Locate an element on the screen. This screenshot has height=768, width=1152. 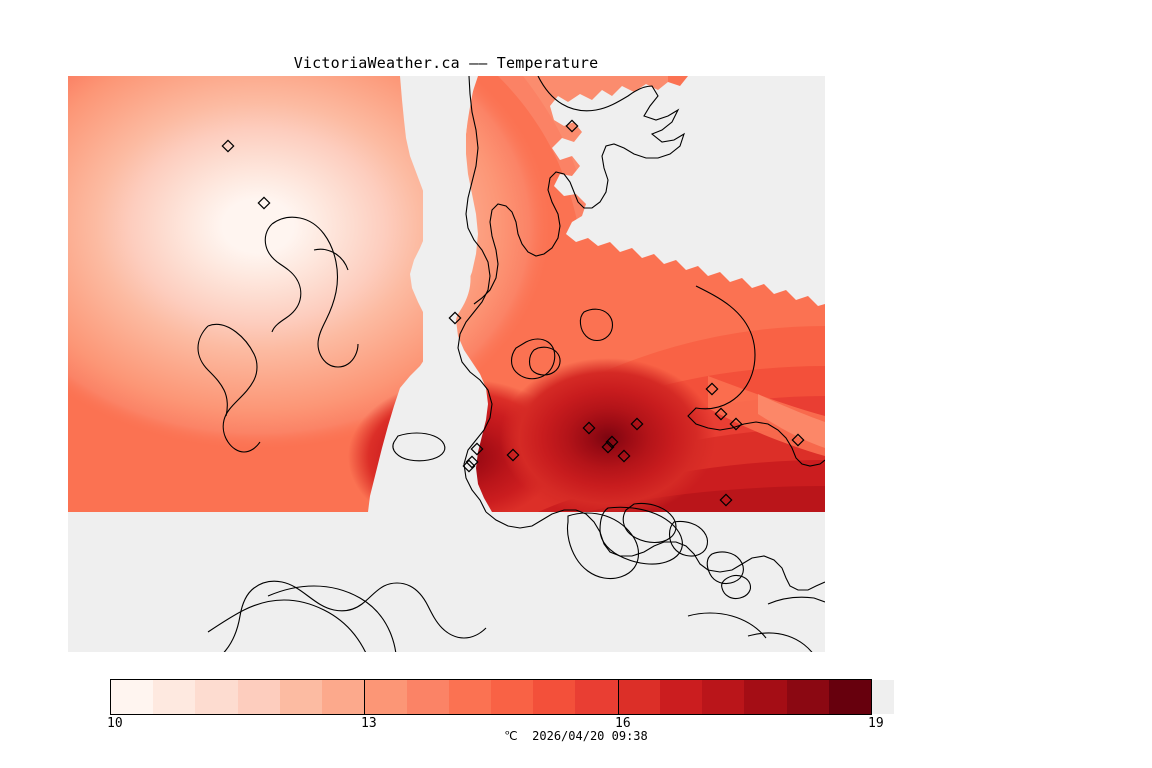
colorbar is located at coordinates (491, 697).